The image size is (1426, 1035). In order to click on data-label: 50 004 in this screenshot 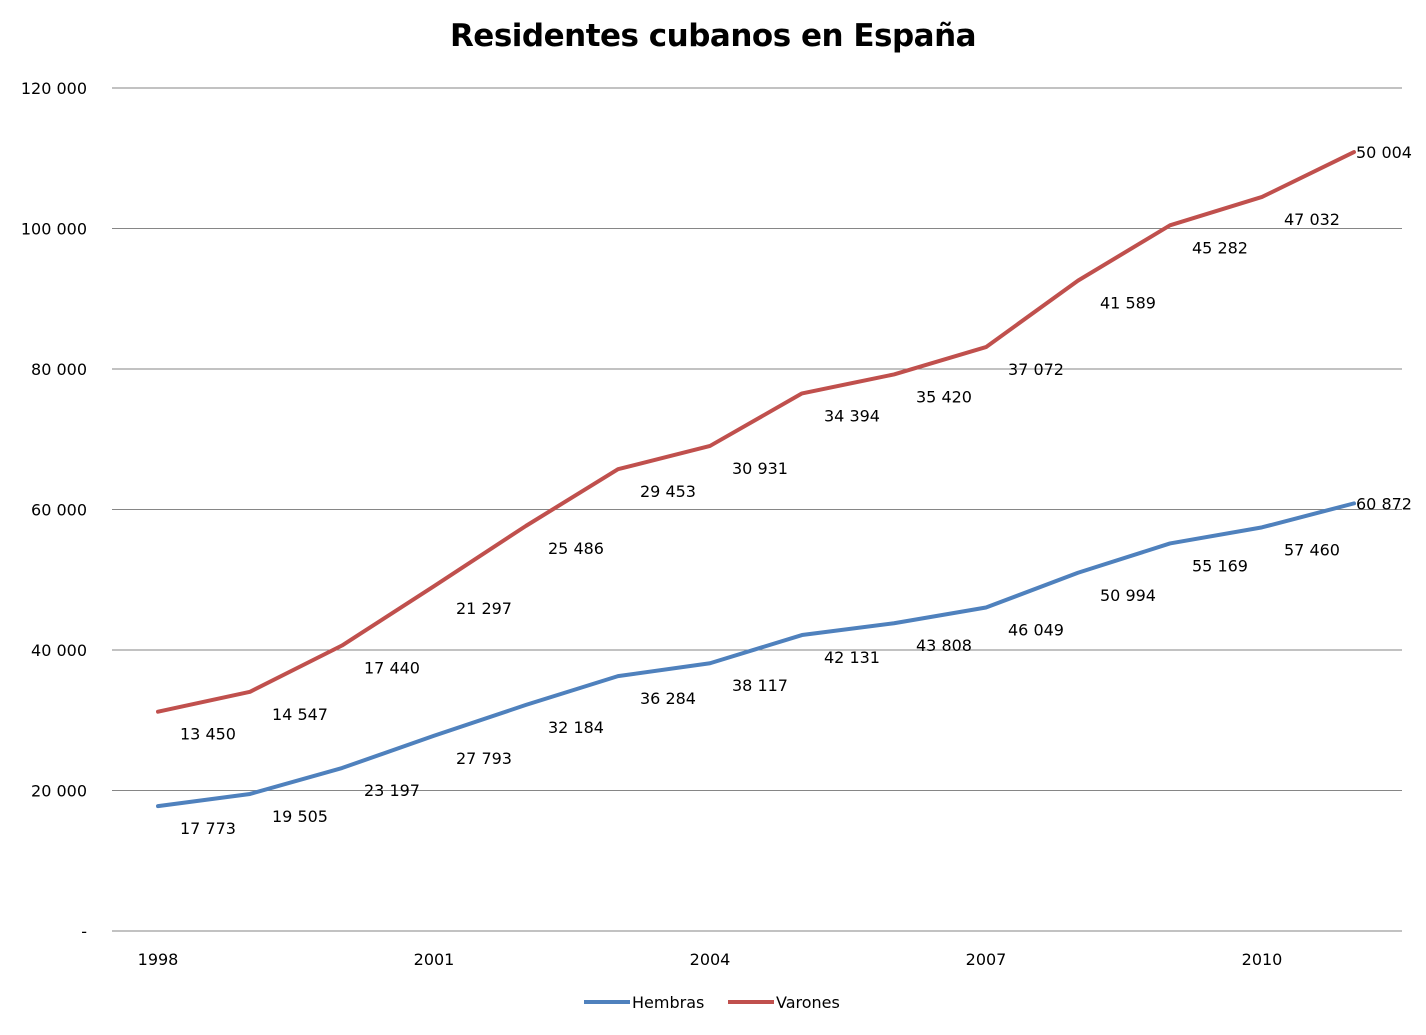, I will do `click(1384, 152)`.